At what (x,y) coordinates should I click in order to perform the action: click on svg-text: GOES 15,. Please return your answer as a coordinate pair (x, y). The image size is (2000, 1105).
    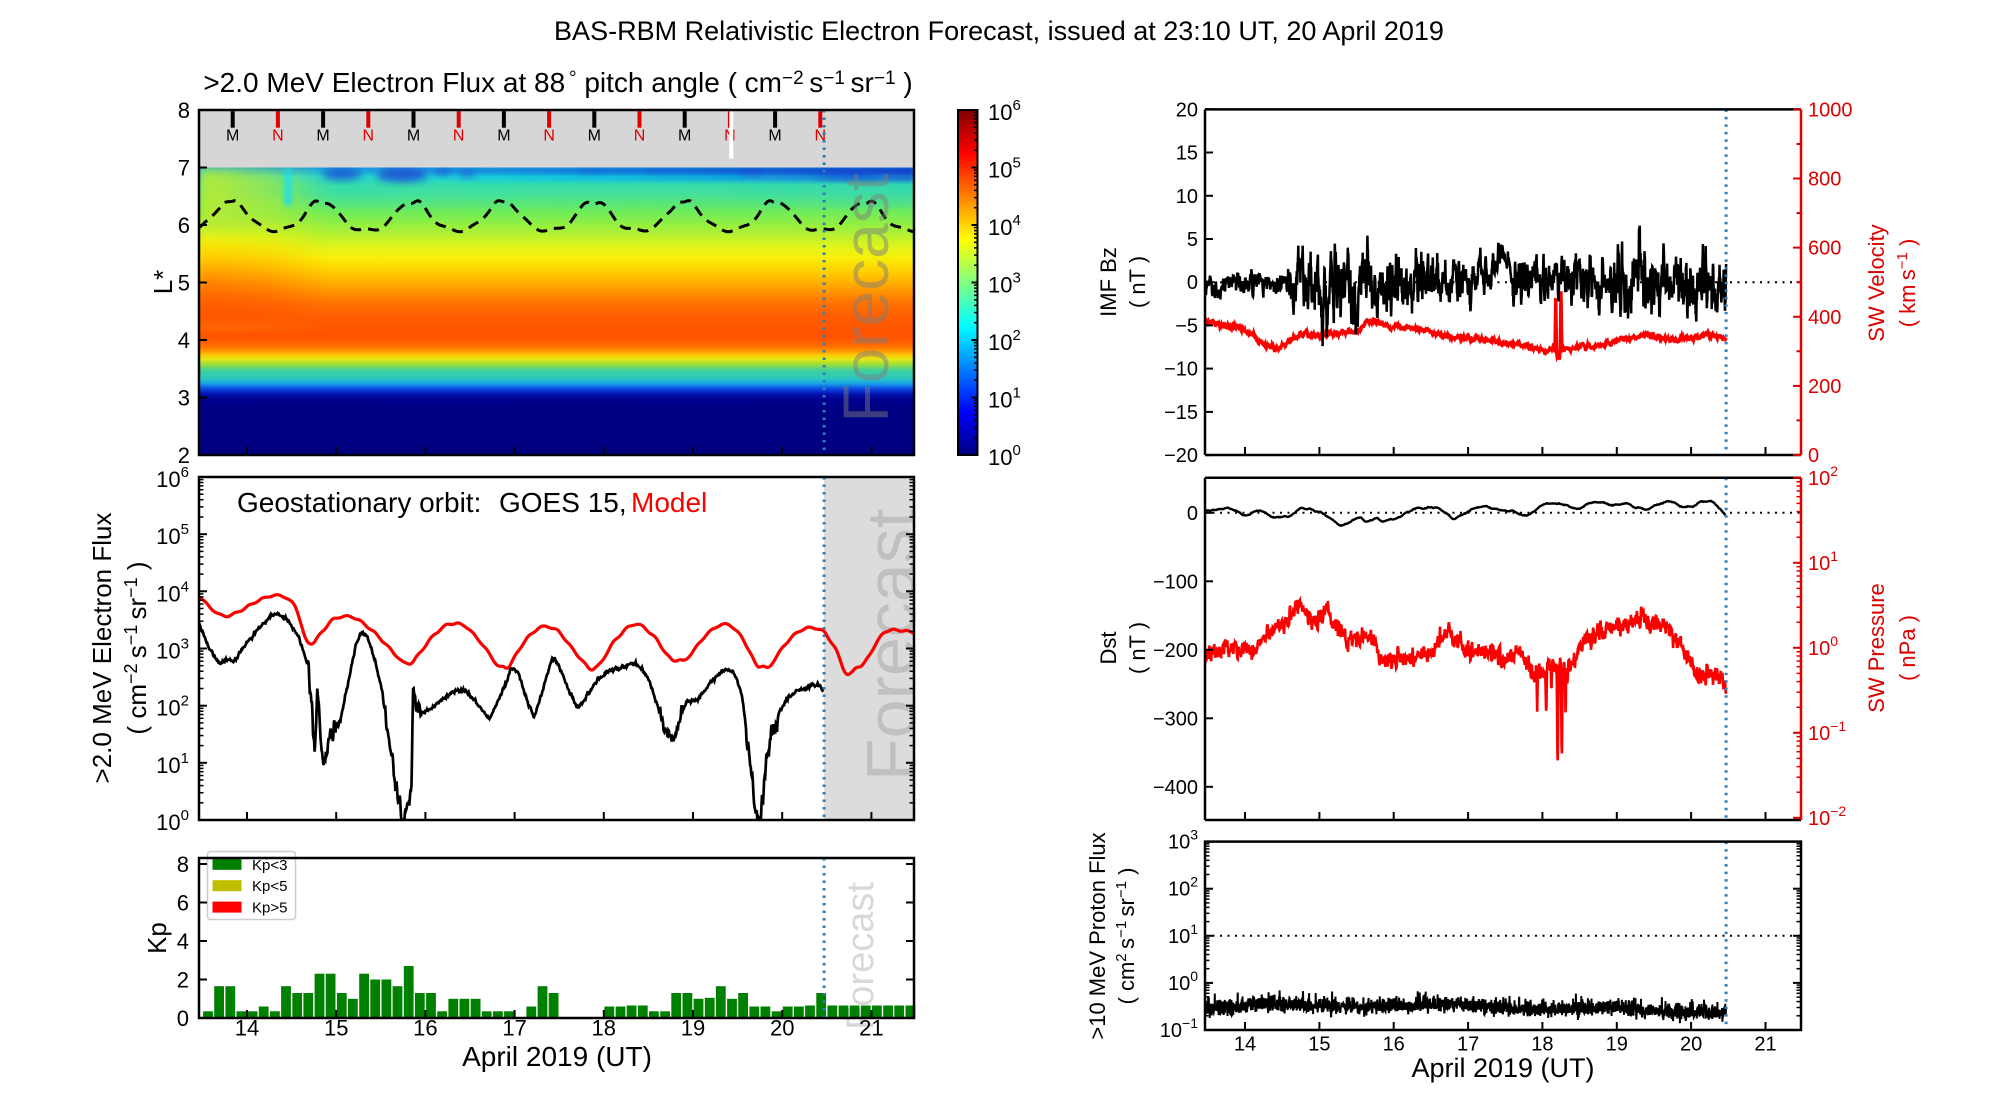
    Looking at the image, I should click on (563, 502).